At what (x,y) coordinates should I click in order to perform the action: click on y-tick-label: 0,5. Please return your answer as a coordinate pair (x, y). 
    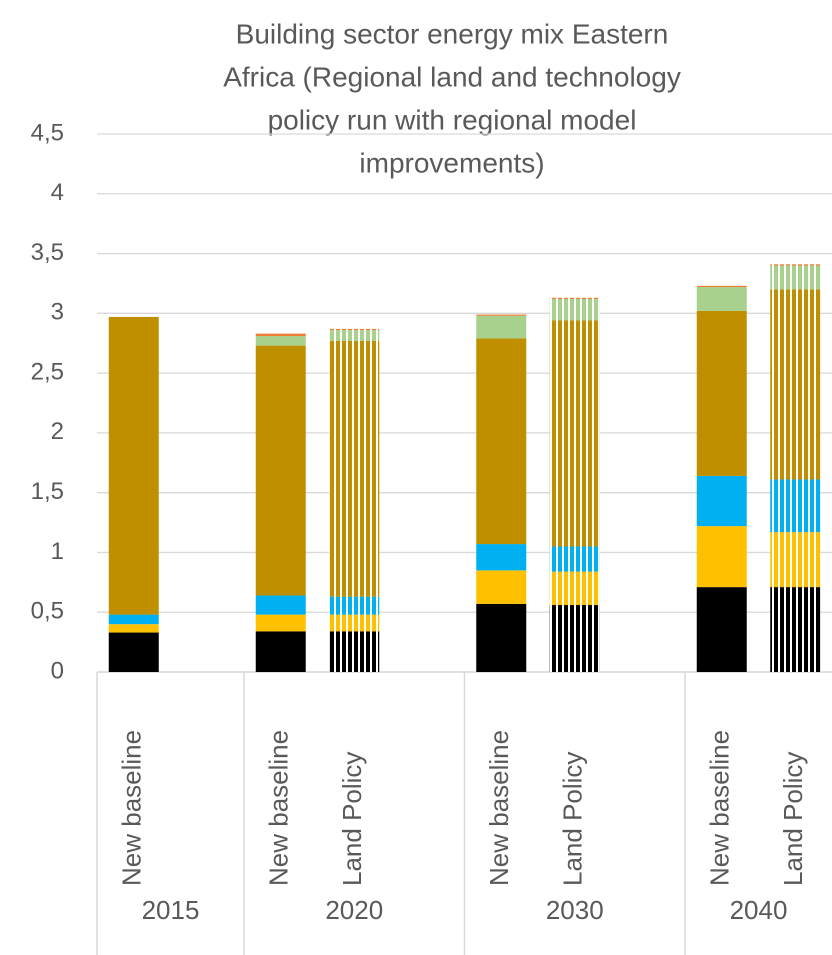
    Looking at the image, I should click on (47, 611).